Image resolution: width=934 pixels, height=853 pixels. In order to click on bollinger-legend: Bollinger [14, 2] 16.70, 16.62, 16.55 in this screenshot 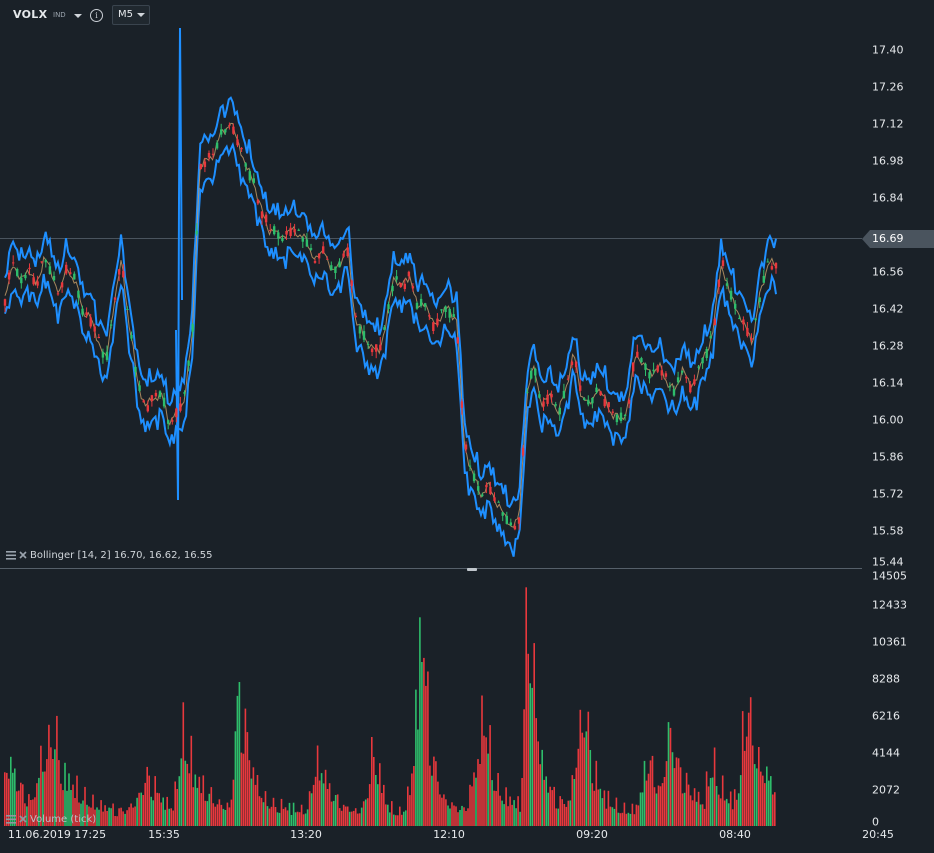, I will do `click(109, 555)`.